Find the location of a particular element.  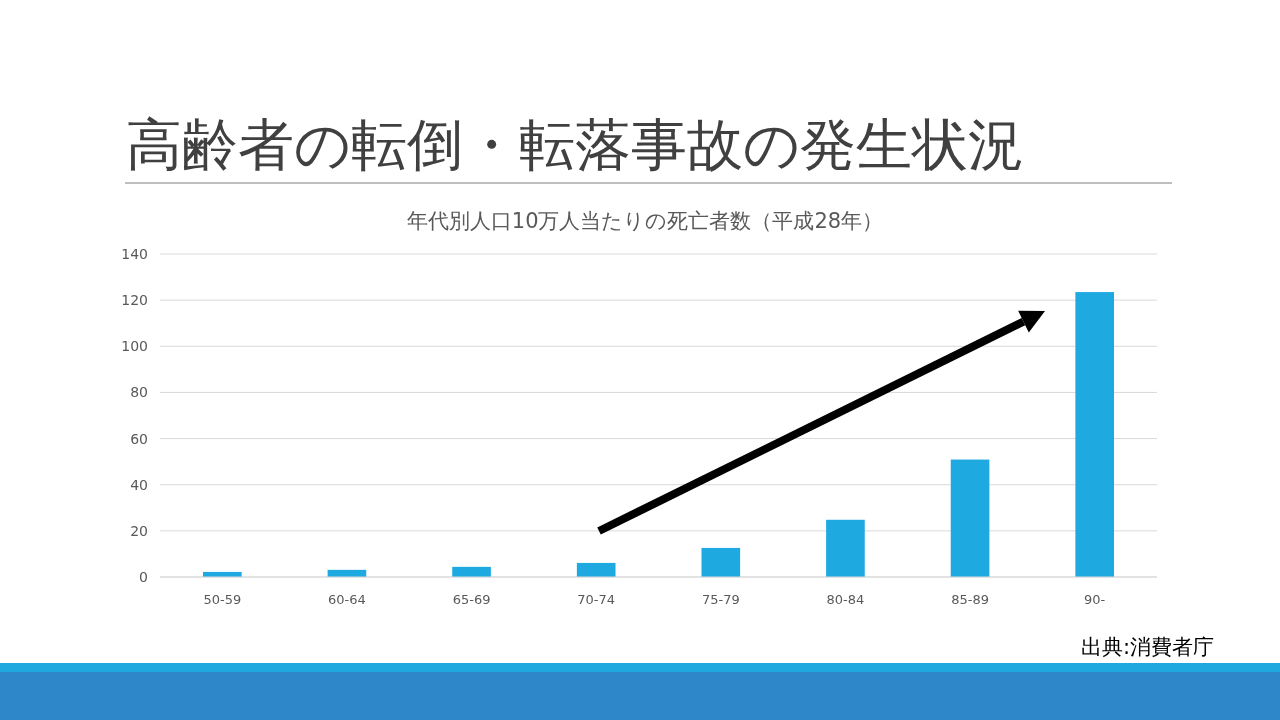

y-tick-label: 0 is located at coordinates (143, 577).